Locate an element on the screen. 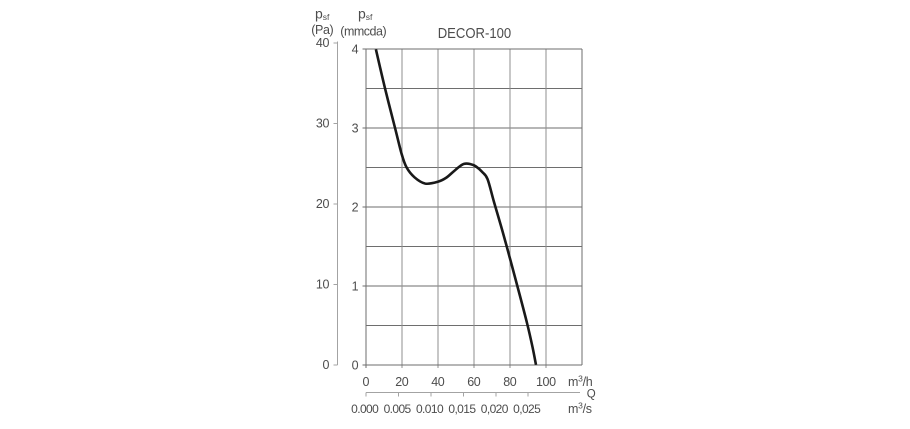  svg-text: 0.010 is located at coordinates (430, 409).